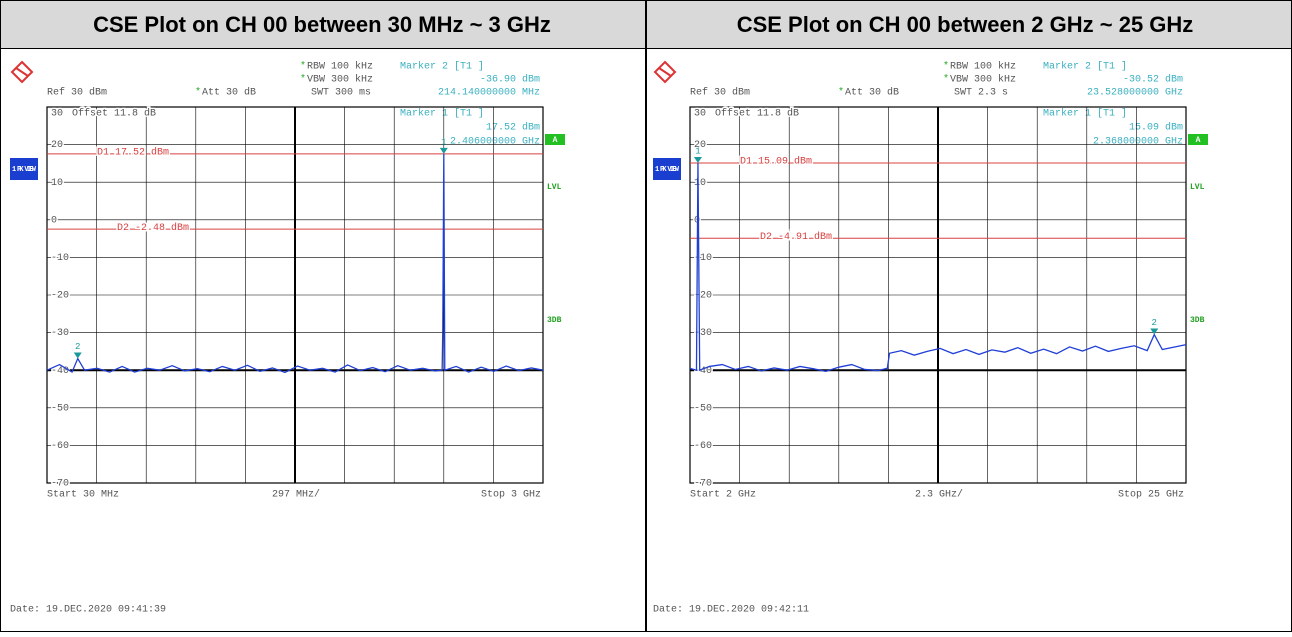 This screenshot has width=1292, height=637. What do you see at coordinates (1138, 142) in the screenshot?
I see `marker-frequency: 2.368000000 GHz` at bounding box center [1138, 142].